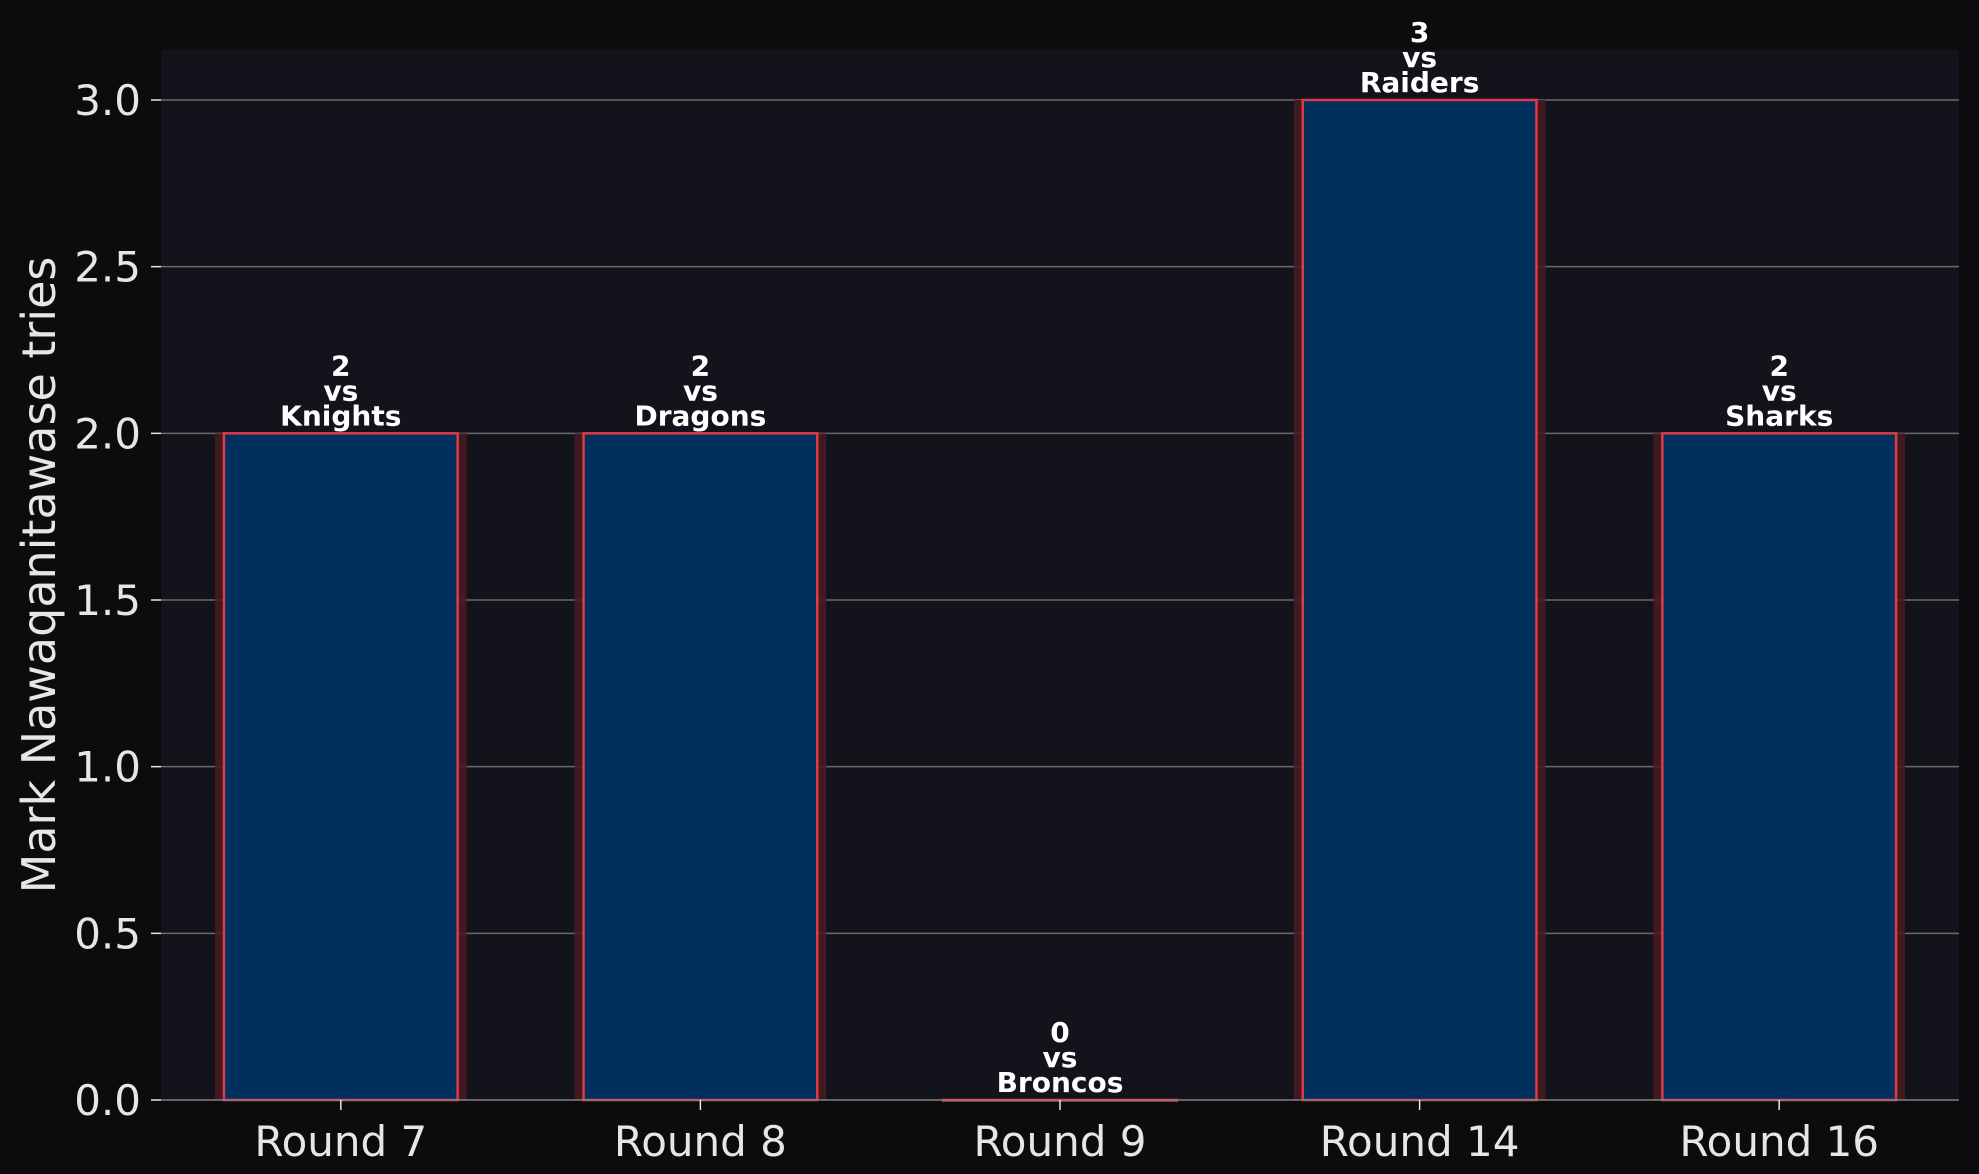  I want to click on data-label-value: 3, so click(1419, 32).